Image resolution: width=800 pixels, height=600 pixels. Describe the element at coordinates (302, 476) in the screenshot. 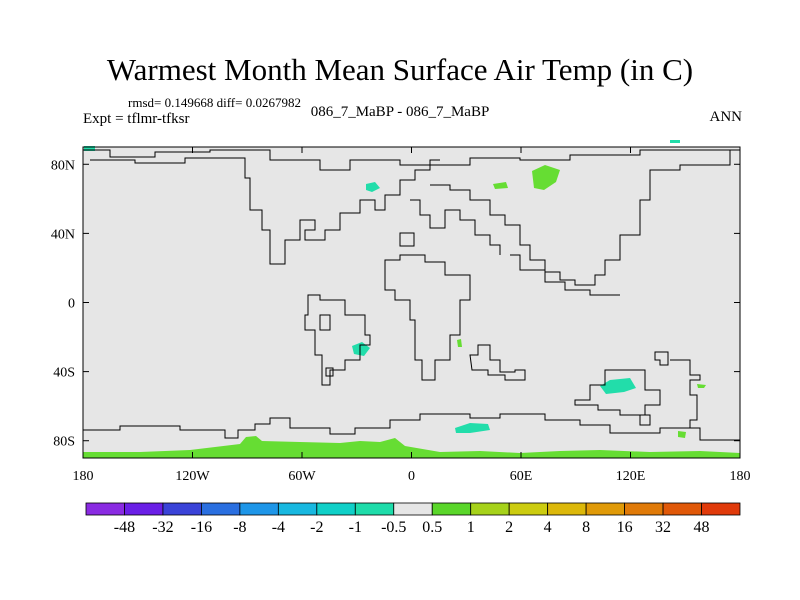

I see `x-tick-label: 60W` at that location.